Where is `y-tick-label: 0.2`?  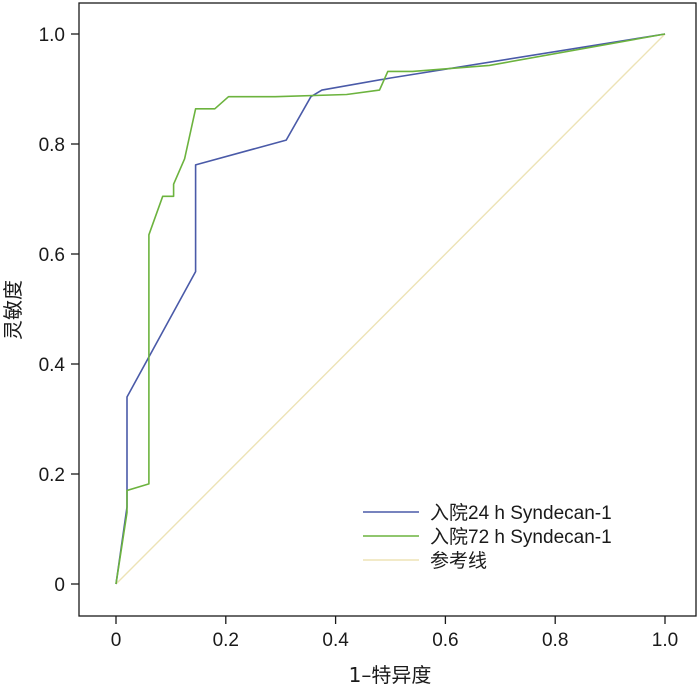 y-tick-label: 0.2 is located at coordinates (52, 475).